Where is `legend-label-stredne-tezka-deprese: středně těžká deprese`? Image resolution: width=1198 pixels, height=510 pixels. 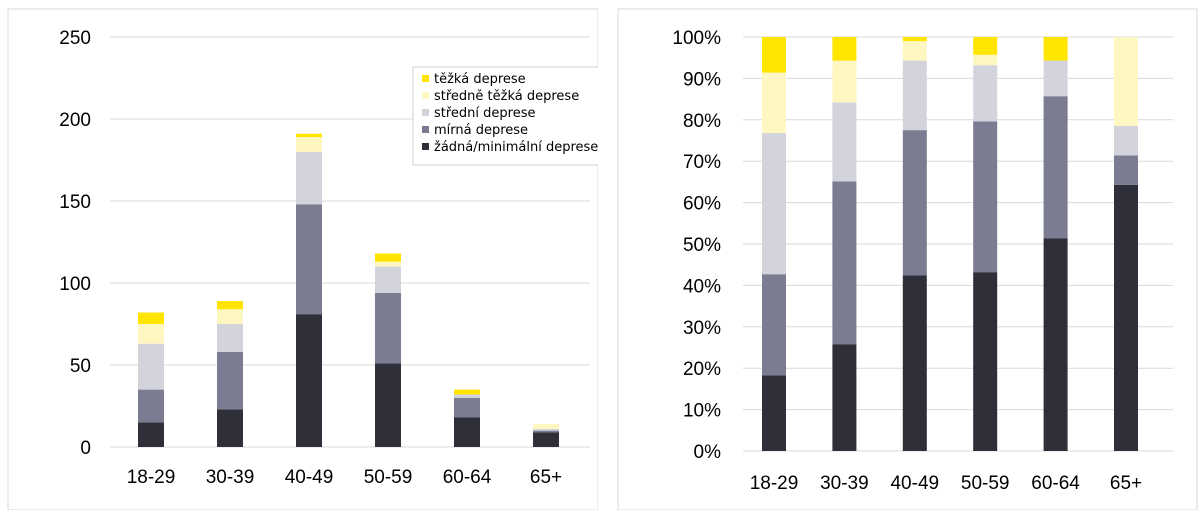
legend-label-stredne-tezka-deprese: středně těžká deprese is located at coordinates (506, 96).